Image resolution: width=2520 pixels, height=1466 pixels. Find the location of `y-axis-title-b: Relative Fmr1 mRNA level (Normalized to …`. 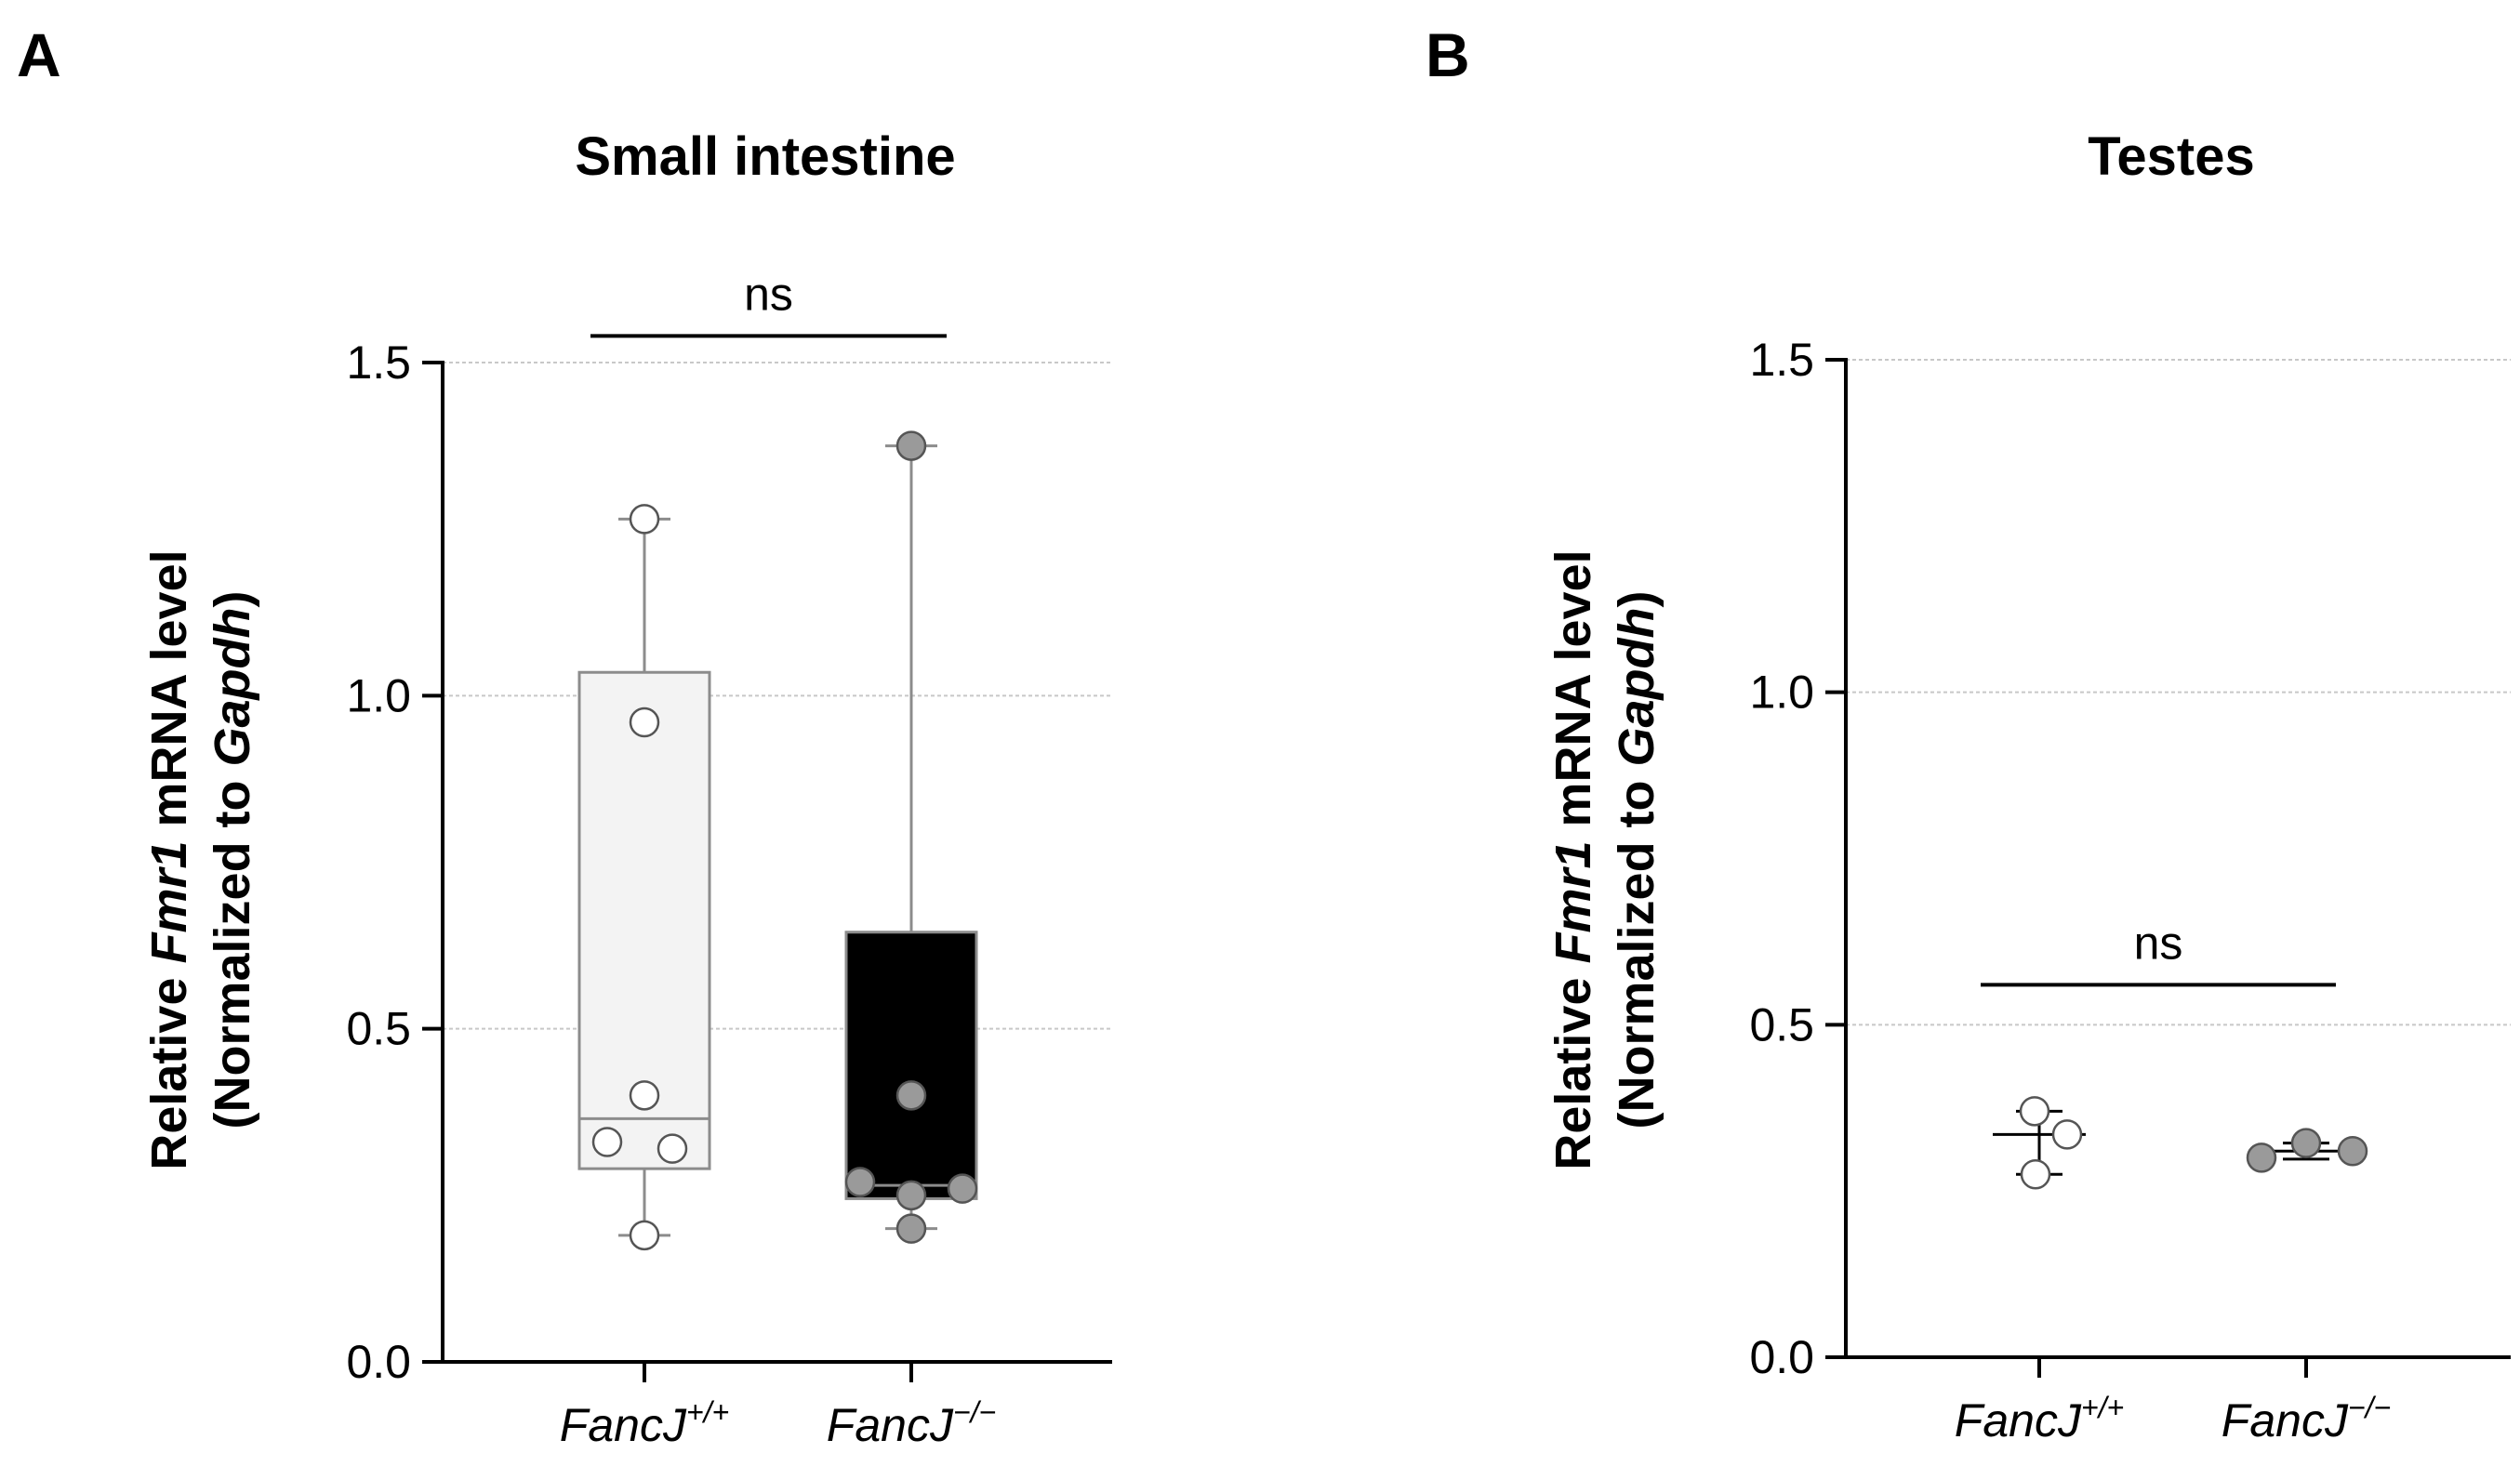

y-axis-title-b: Relative Fmr1 mRNA level (Normalized to … is located at coordinates (1605, 859).